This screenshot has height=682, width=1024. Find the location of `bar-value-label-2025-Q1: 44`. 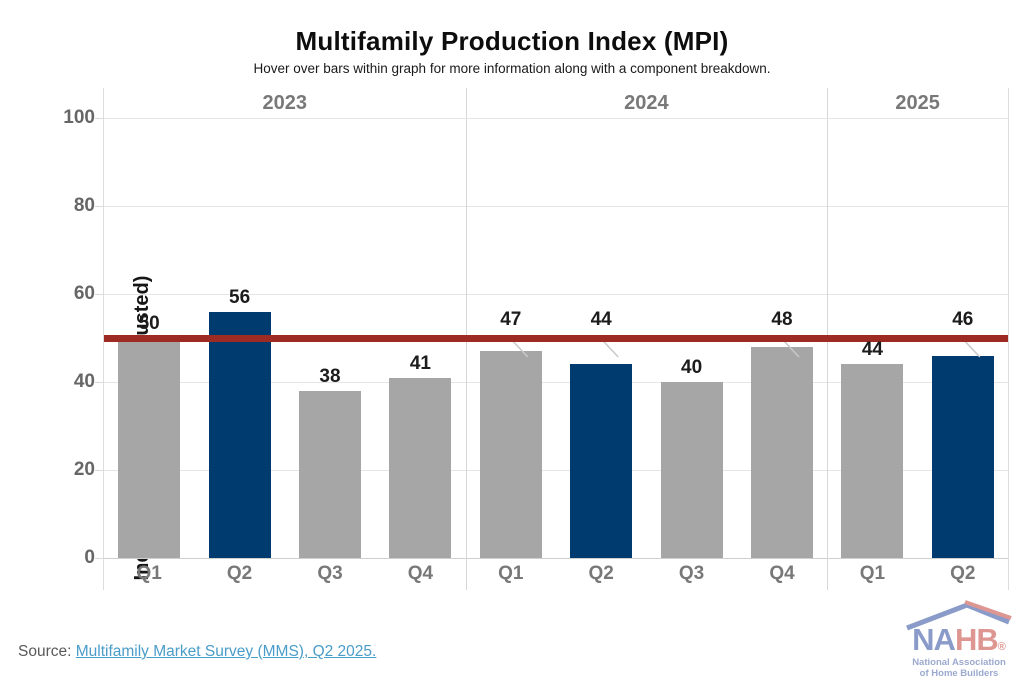

bar-value-label-2025-Q1: 44 is located at coordinates (872, 350).